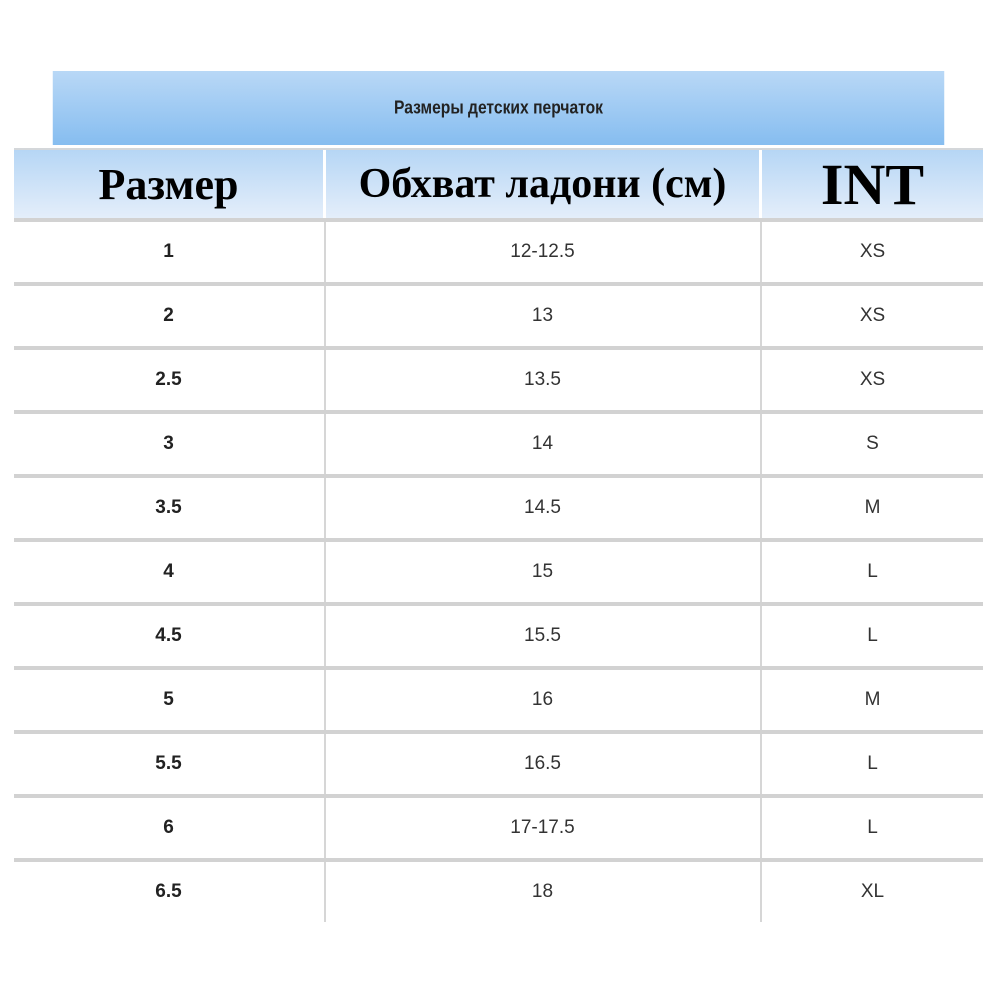  What do you see at coordinates (541, 572) in the screenshot?
I see `cell-palm-girth: 15` at bounding box center [541, 572].